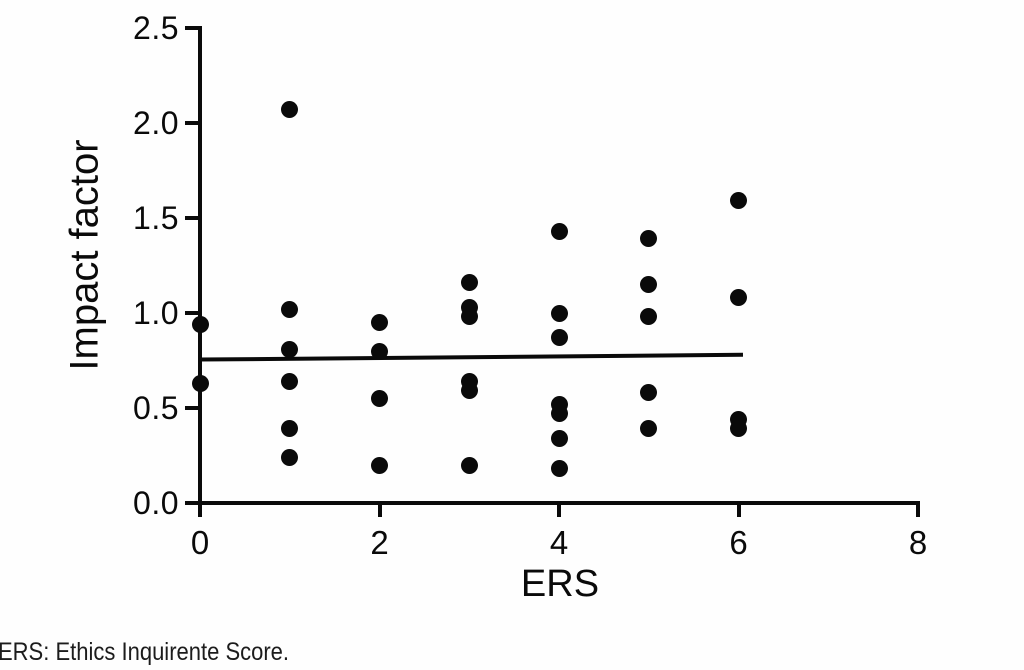  What do you see at coordinates (200, 265) in the screenshot?
I see `y-axis-line` at bounding box center [200, 265].